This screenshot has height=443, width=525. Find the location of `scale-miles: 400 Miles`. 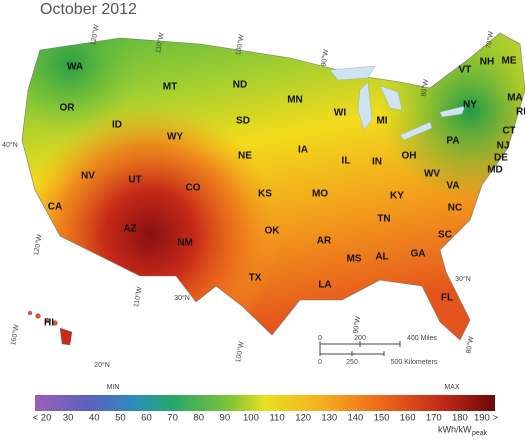

scale-miles: 400 Miles is located at coordinates (422, 338).